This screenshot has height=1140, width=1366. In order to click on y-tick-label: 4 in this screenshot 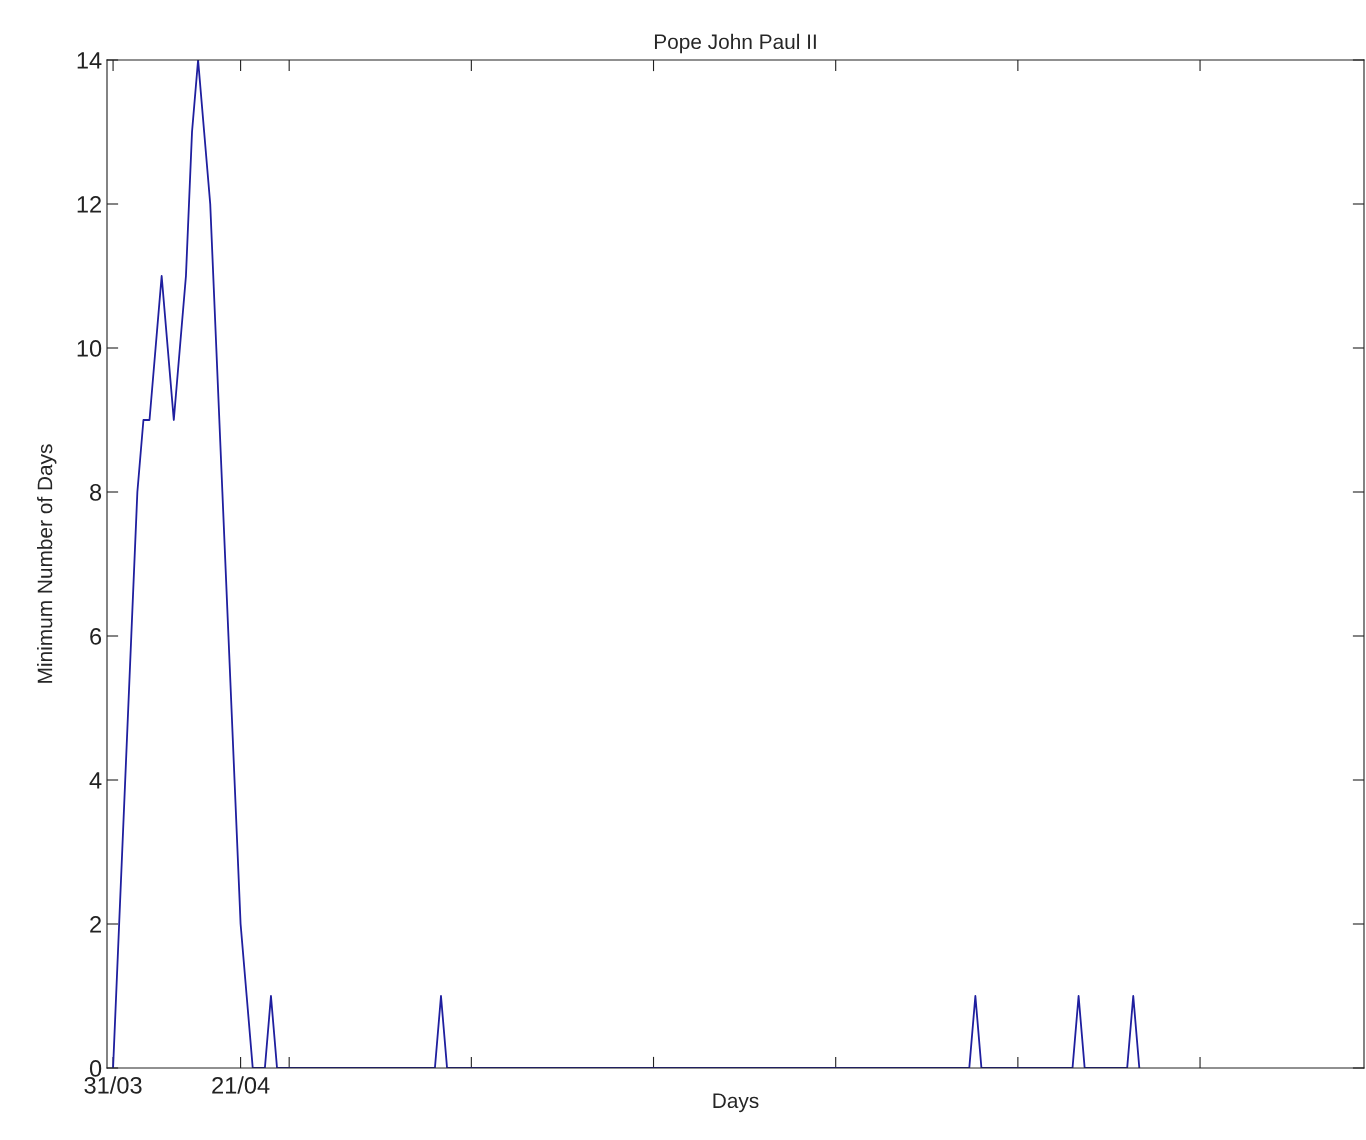, I will do `click(95, 780)`.